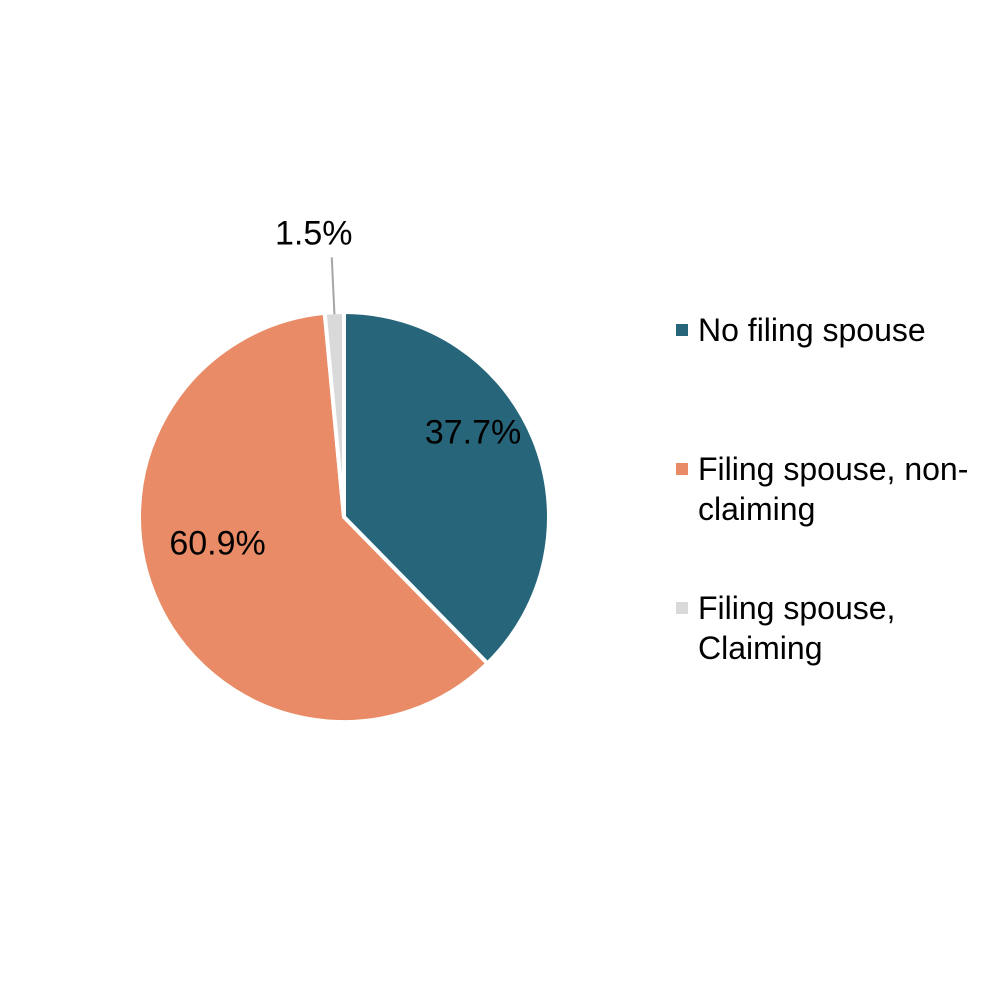 The image size is (1004, 1004). What do you see at coordinates (217, 544) in the screenshot?
I see `data-label: 60.9%` at bounding box center [217, 544].